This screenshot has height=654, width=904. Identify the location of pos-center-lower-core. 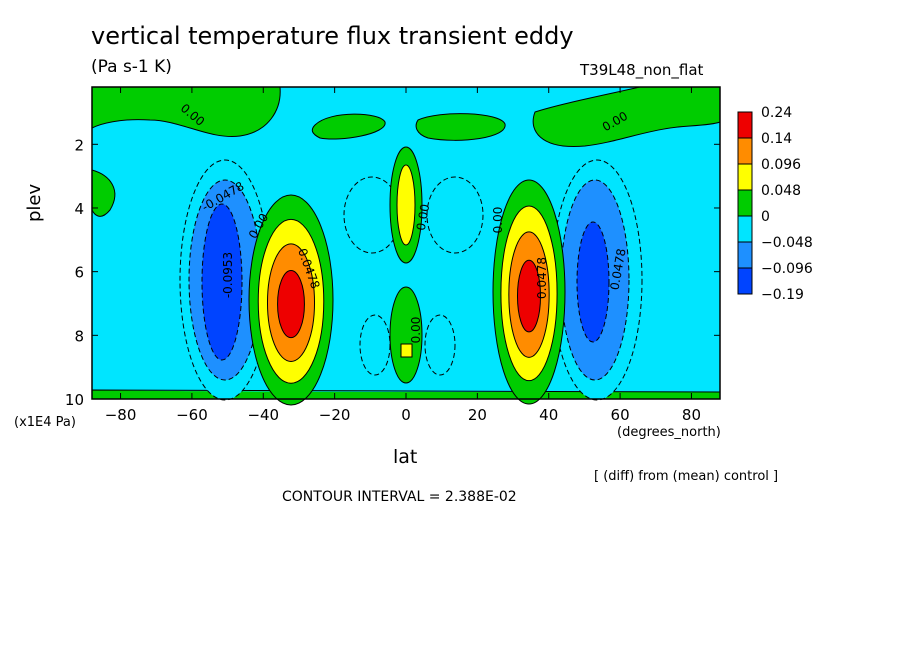
(406, 350).